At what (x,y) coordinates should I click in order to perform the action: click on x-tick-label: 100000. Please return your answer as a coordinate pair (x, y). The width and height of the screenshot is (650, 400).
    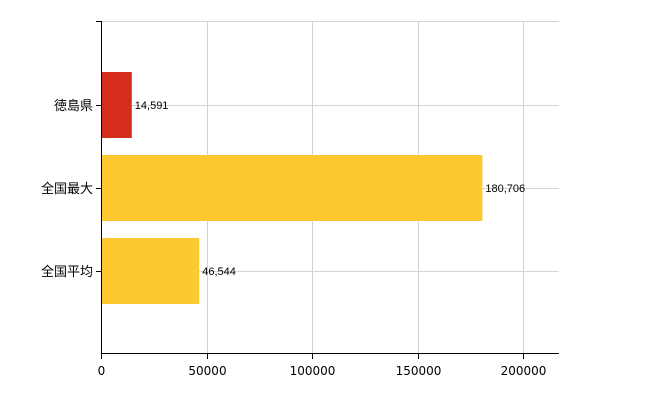
    Looking at the image, I should click on (313, 371).